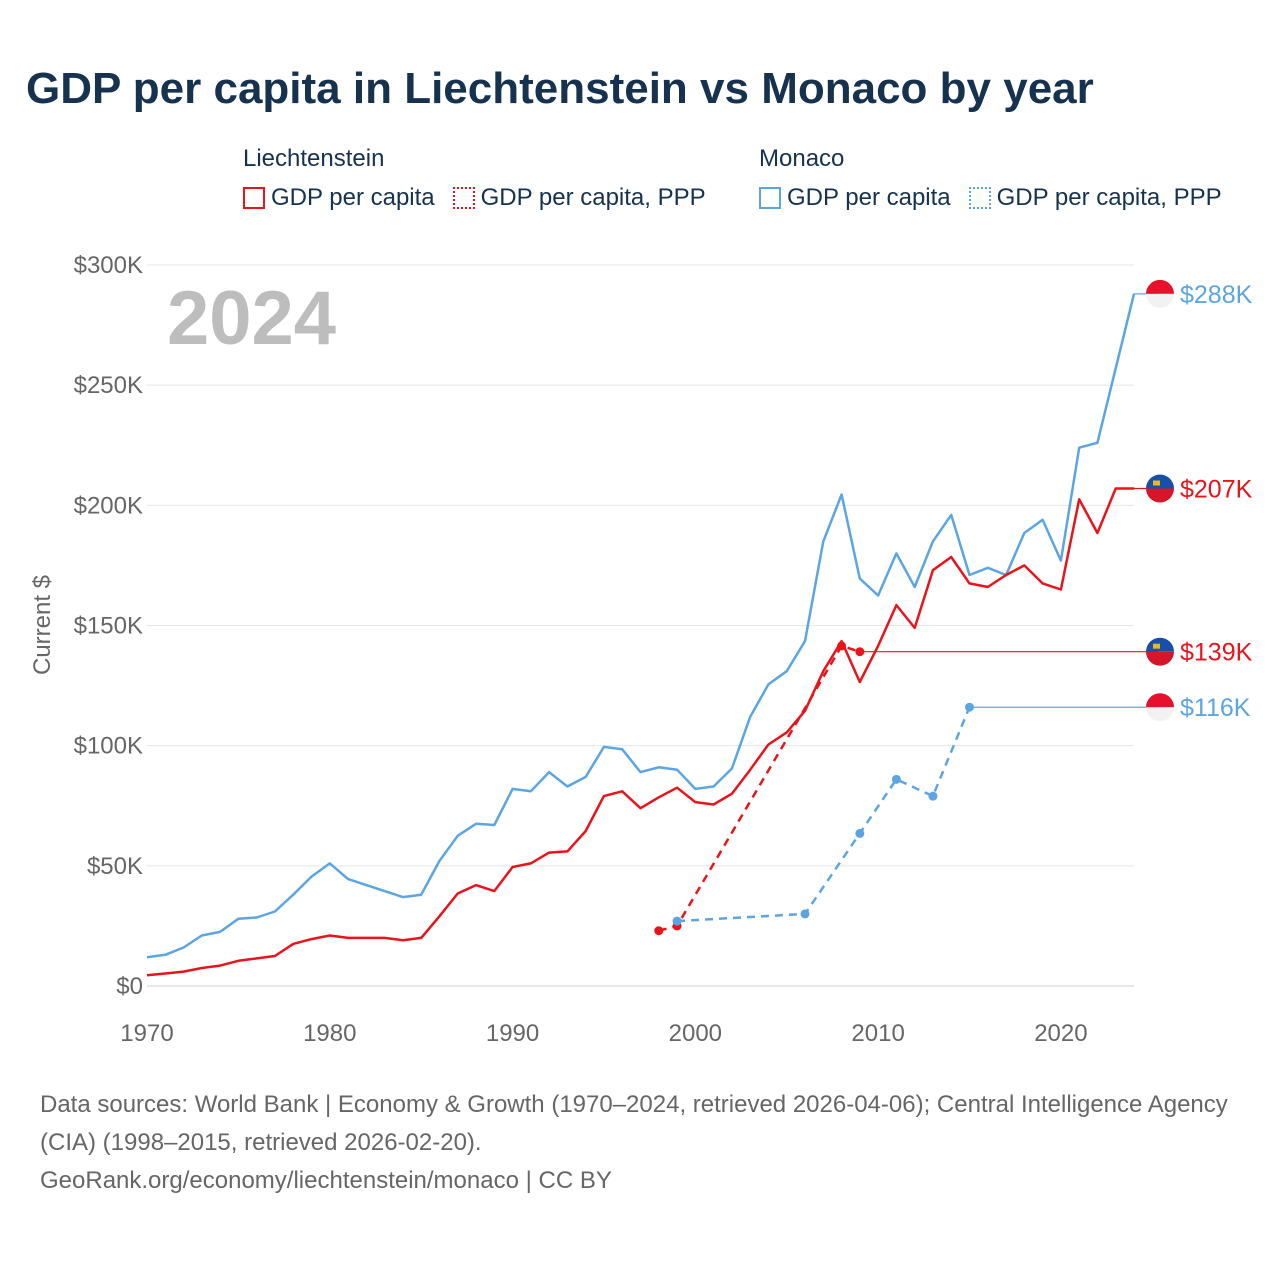  I want to click on end-value-label: $139K, so click(1216, 653).